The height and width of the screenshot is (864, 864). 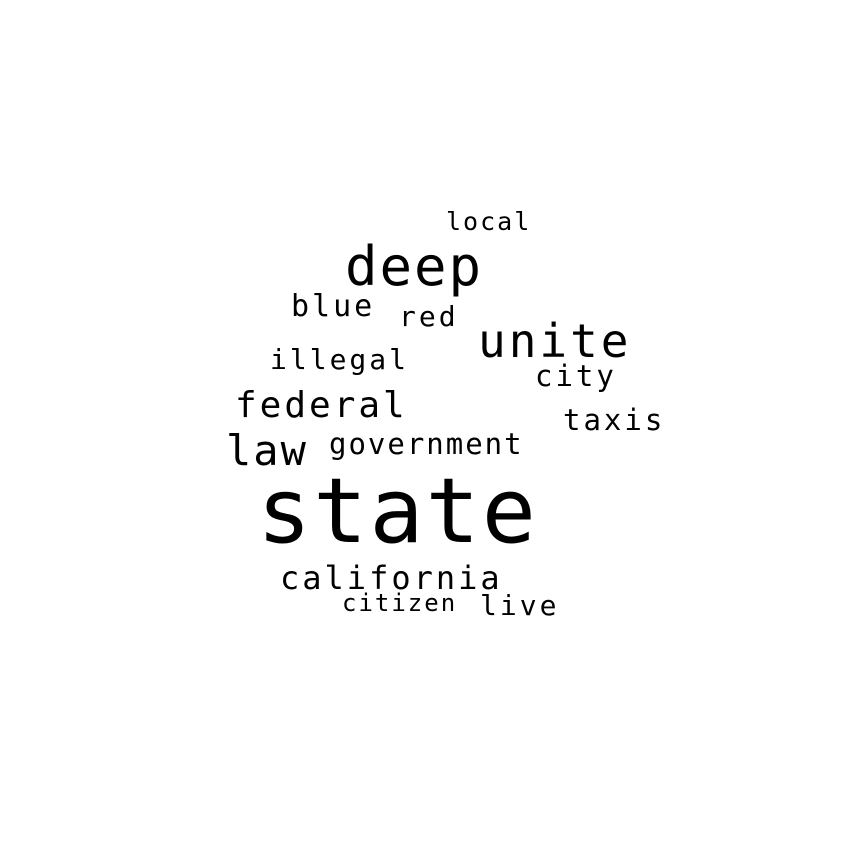 What do you see at coordinates (429, 316) in the screenshot?
I see `word-red: red` at bounding box center [429, 316].